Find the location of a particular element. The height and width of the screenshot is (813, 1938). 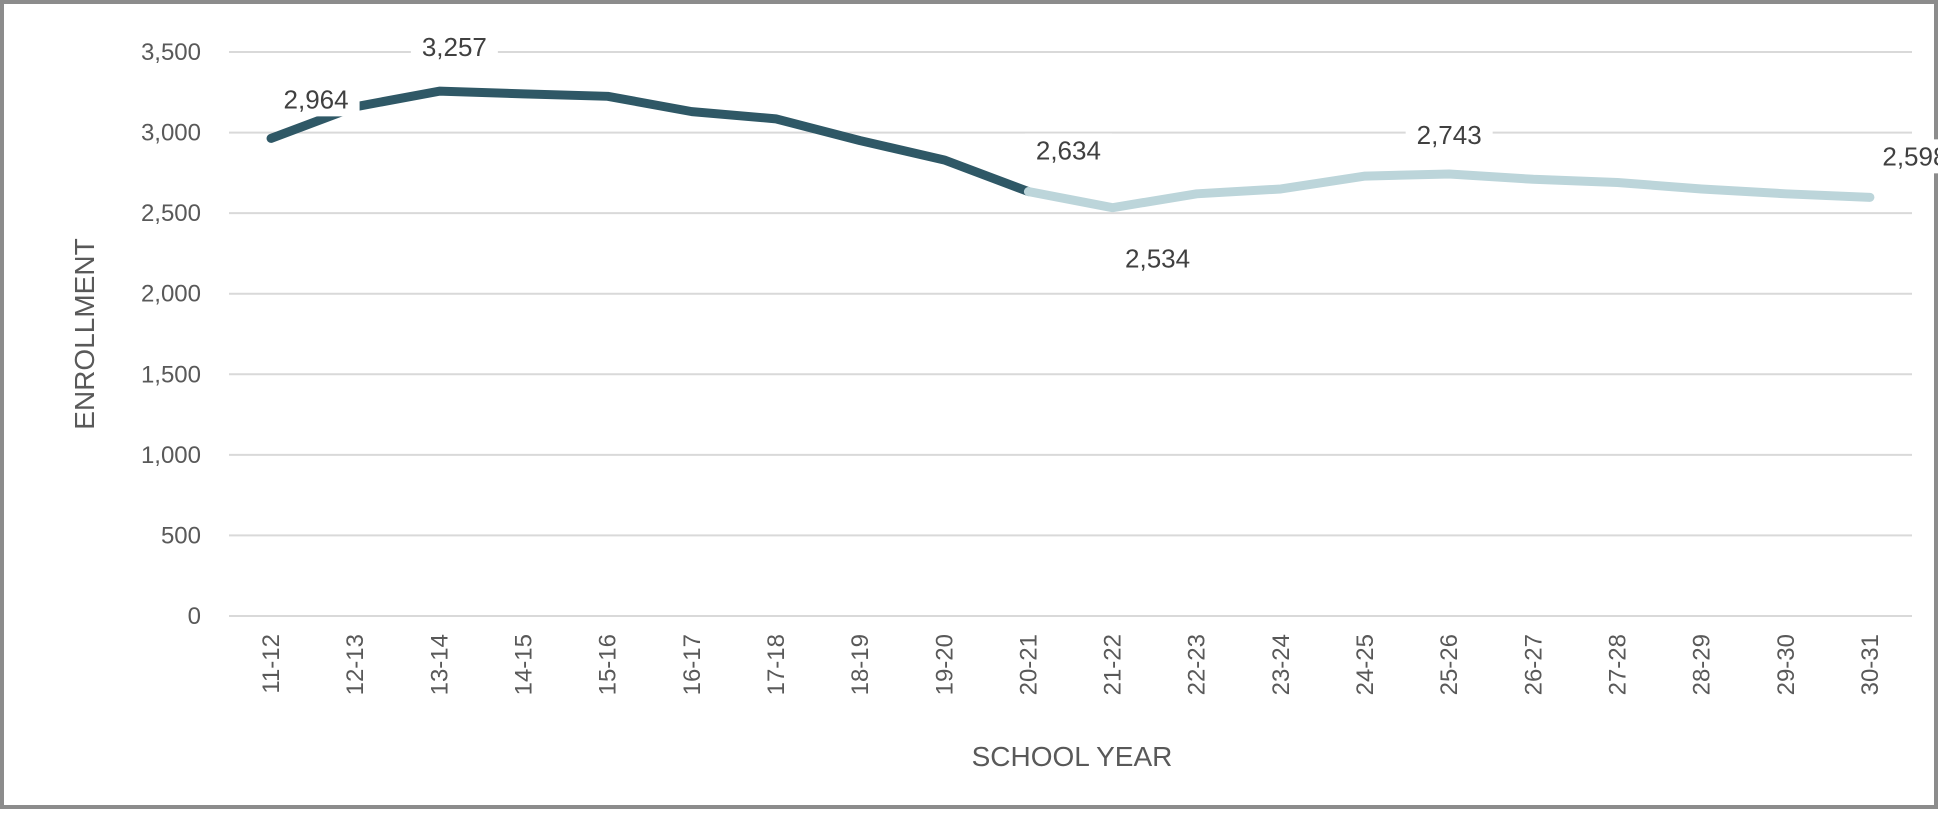

x-tick-label: 30-31 is located at coordinates (1870, 664).